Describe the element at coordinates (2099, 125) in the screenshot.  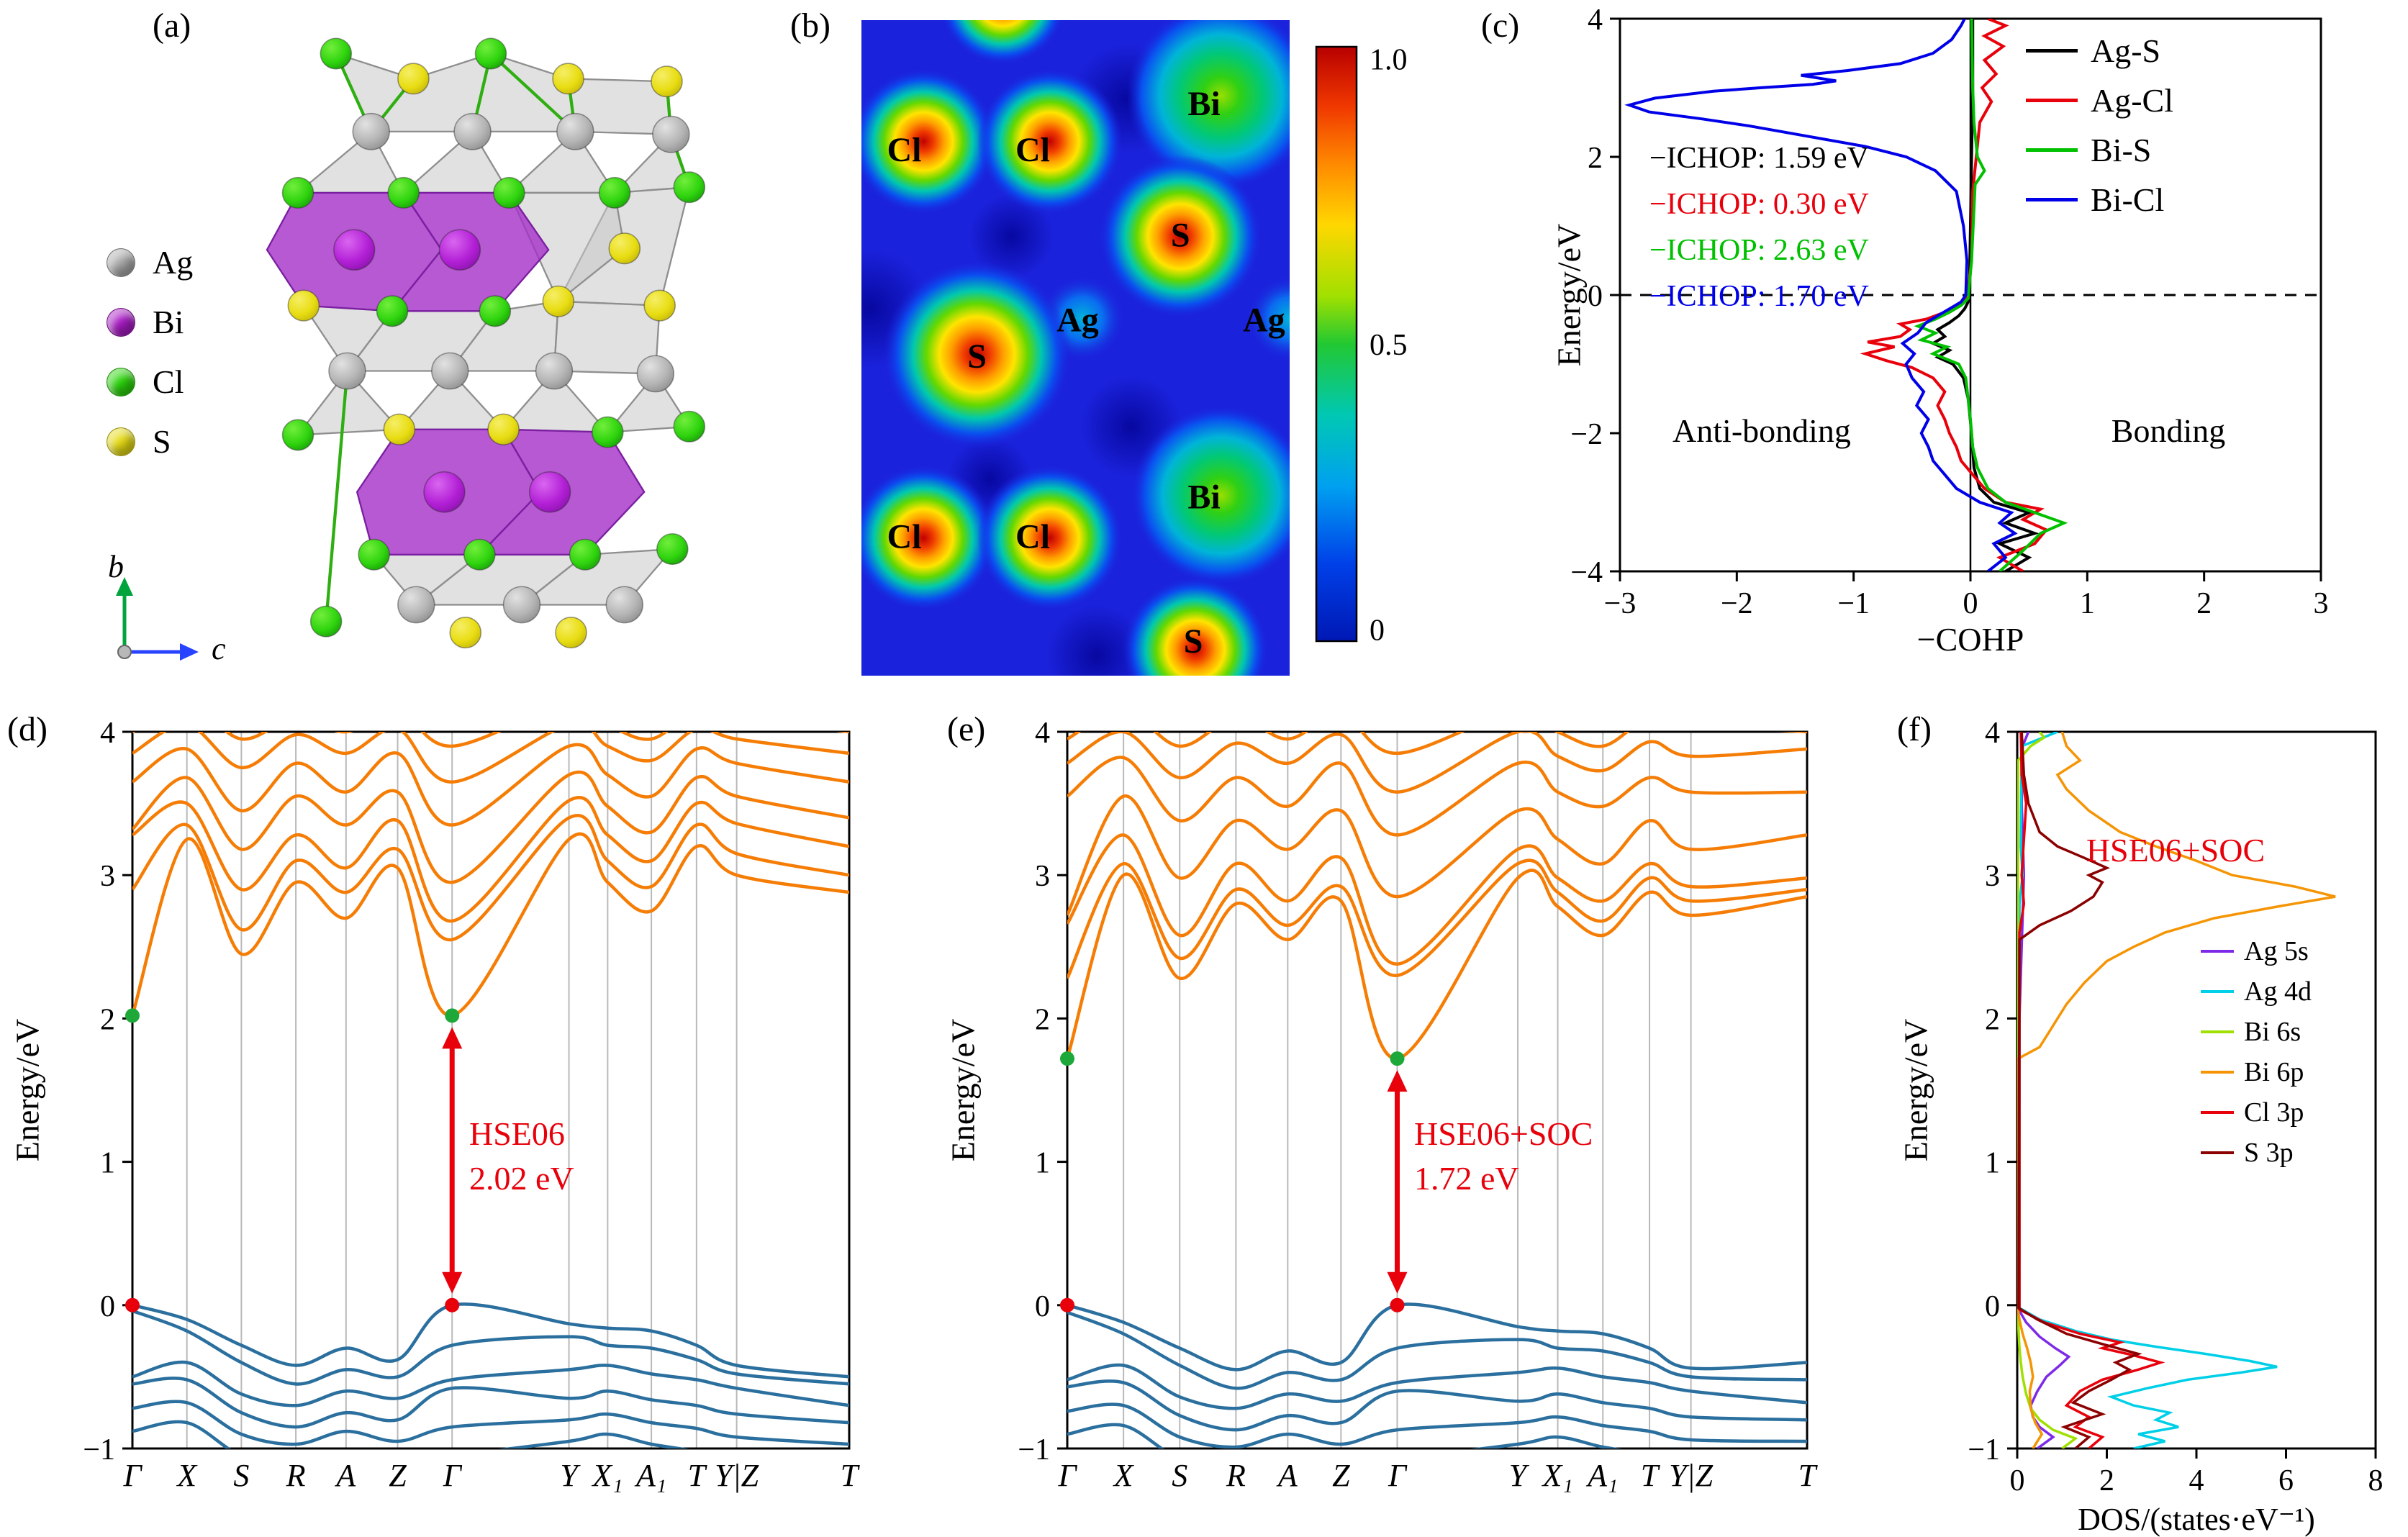
I see `cohp-legend: Ag-S Ag-Cl Bi-S Bi-Cl` at that location.